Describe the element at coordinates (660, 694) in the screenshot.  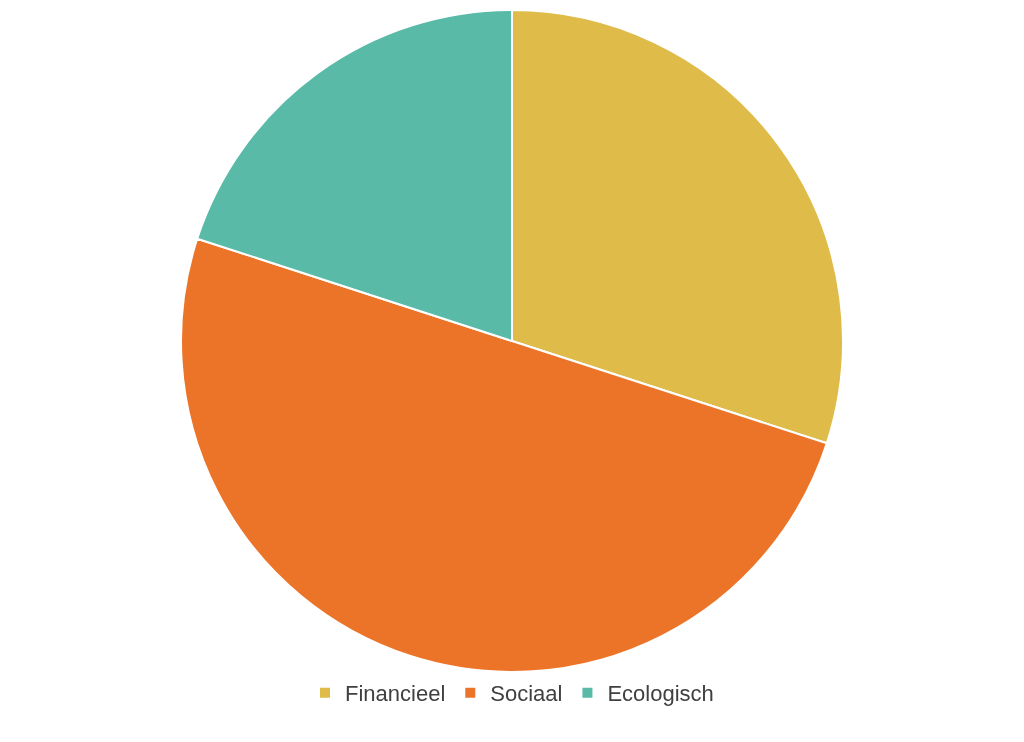
I see `legend-label: Ecologisch` at that location.